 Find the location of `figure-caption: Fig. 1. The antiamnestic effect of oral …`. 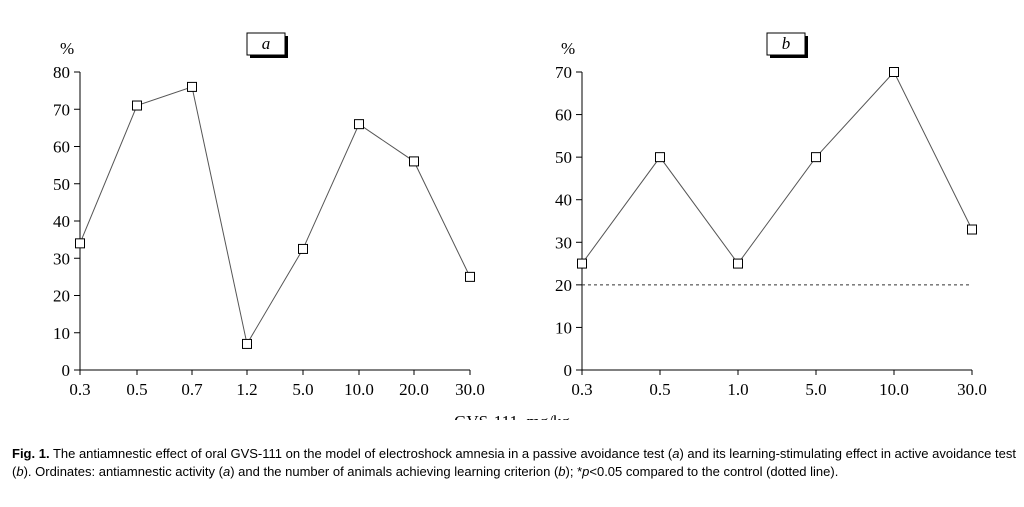

figure-caption: Fig. 1. The antiamnestic effect of oral … is located at coordinates (514, 462).